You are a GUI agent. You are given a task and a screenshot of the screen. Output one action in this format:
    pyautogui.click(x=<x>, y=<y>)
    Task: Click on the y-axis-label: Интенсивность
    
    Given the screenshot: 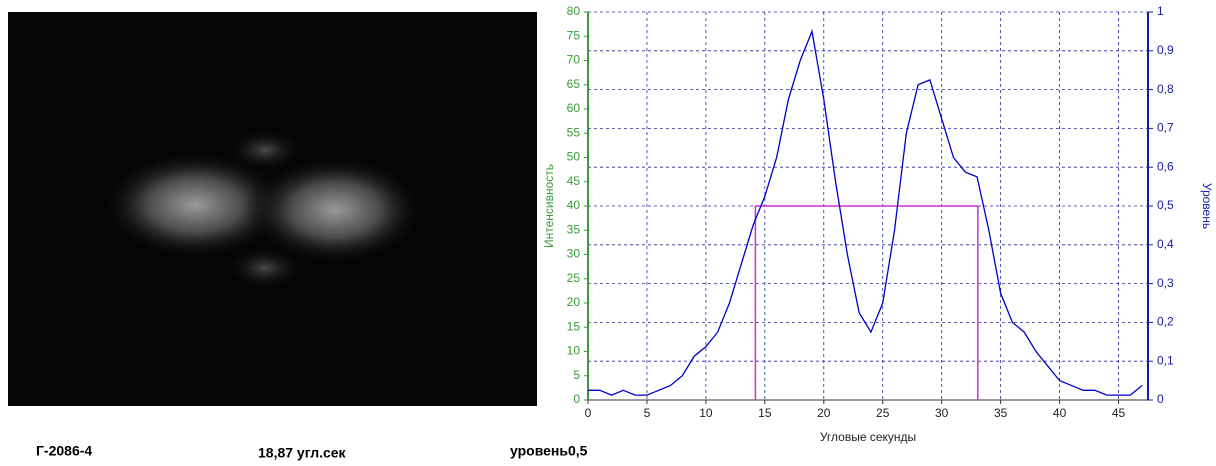 What is the action you would take?
    pyautogui.click(x=549, y=206)
    